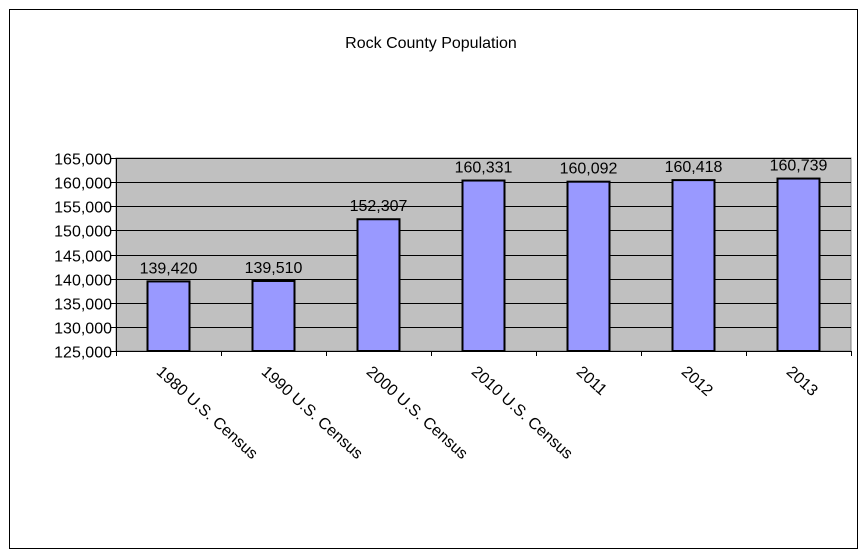 The width and height of the screenshot is (862, 549). Describe the element at coordinates (522, 413) in the screenshot. I see `x-tick-label: 2010 U.S. Census` at that location.